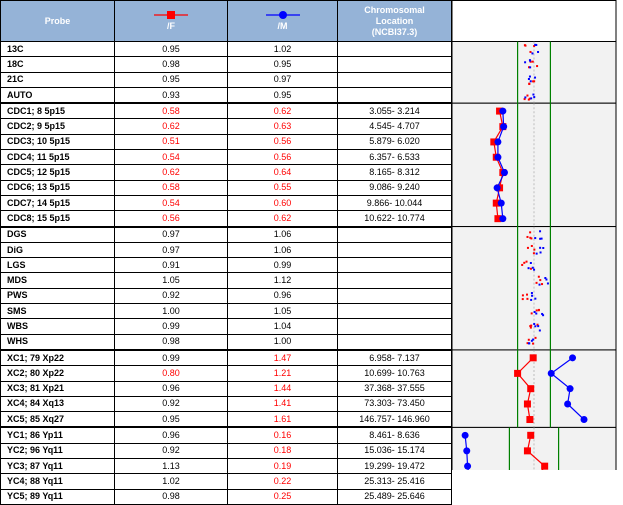 The width and height of the screenshot is (623, 505). What do you see at coordinates (282, 326) in the screenshot?
I see `male-value-cell: 1.04` at bounding box center [282, 326].